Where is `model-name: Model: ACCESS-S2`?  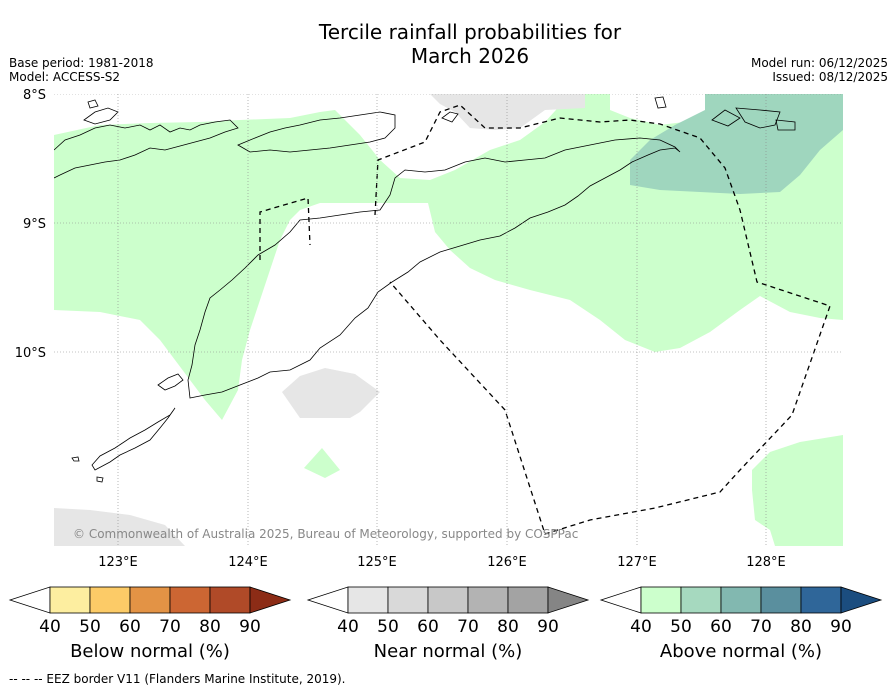 model-name: Model: ACCESS-S2 is located at coordinates (65, 77).